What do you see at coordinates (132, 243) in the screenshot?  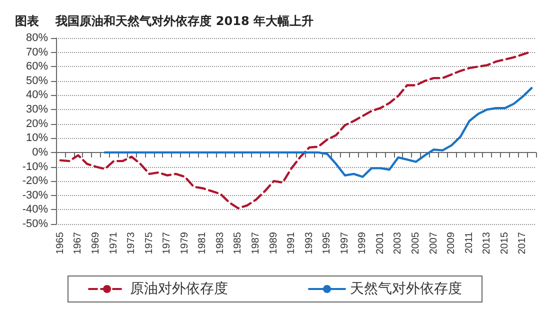 I see `x-tick-label: 1973` at bounding box center [132, 243].